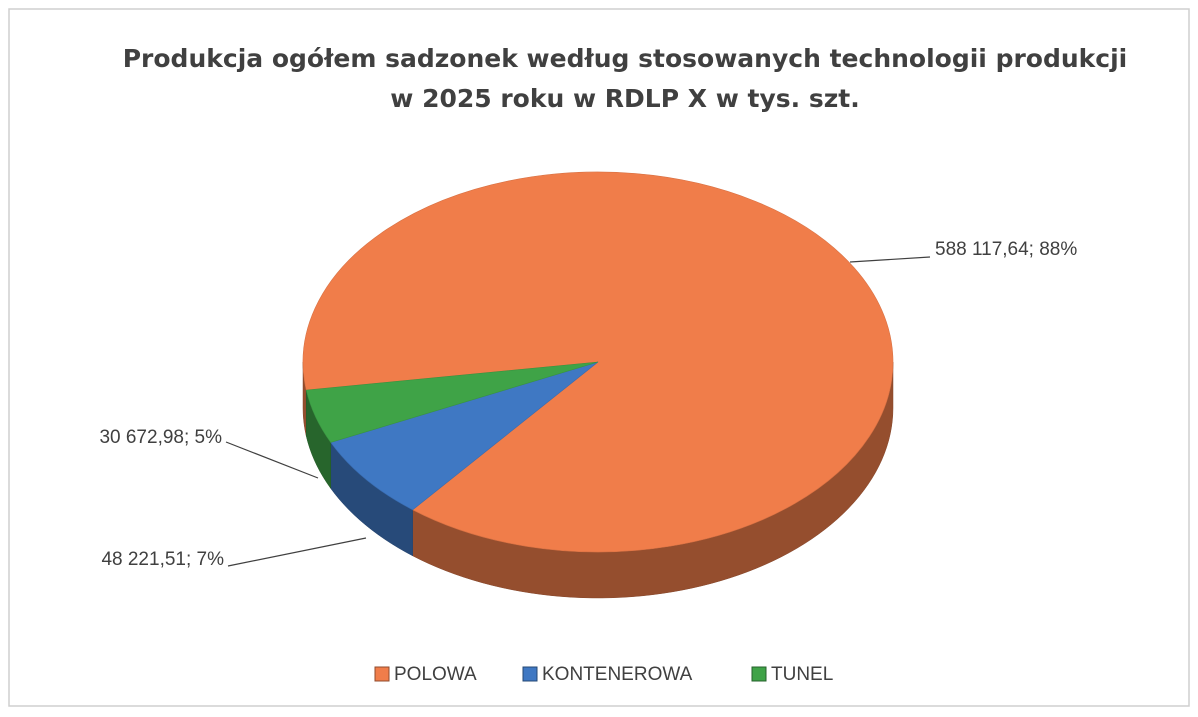 The image size is (1198, 717). What do you see at coordinates (160, 437) in the screenshot?
I see `data-label: 30 672,98; 5%` at bounding box center [160, 437].